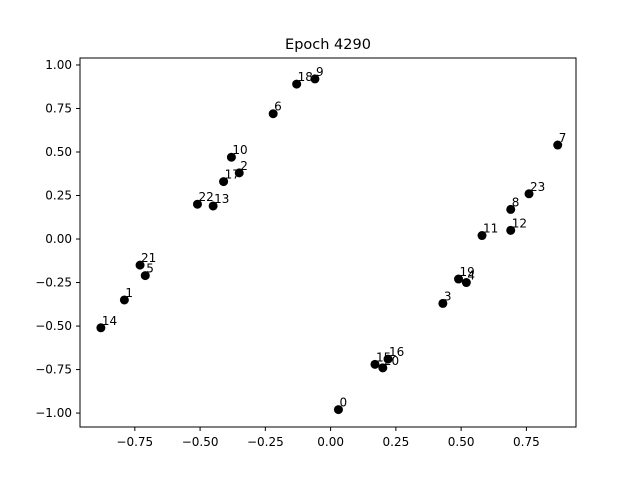 Image resolution: width=640 pixels, height=480 pixels. Describe the element at coordinates (537, 187) in the screenshot. I see `point-label-23: 23` at that location.